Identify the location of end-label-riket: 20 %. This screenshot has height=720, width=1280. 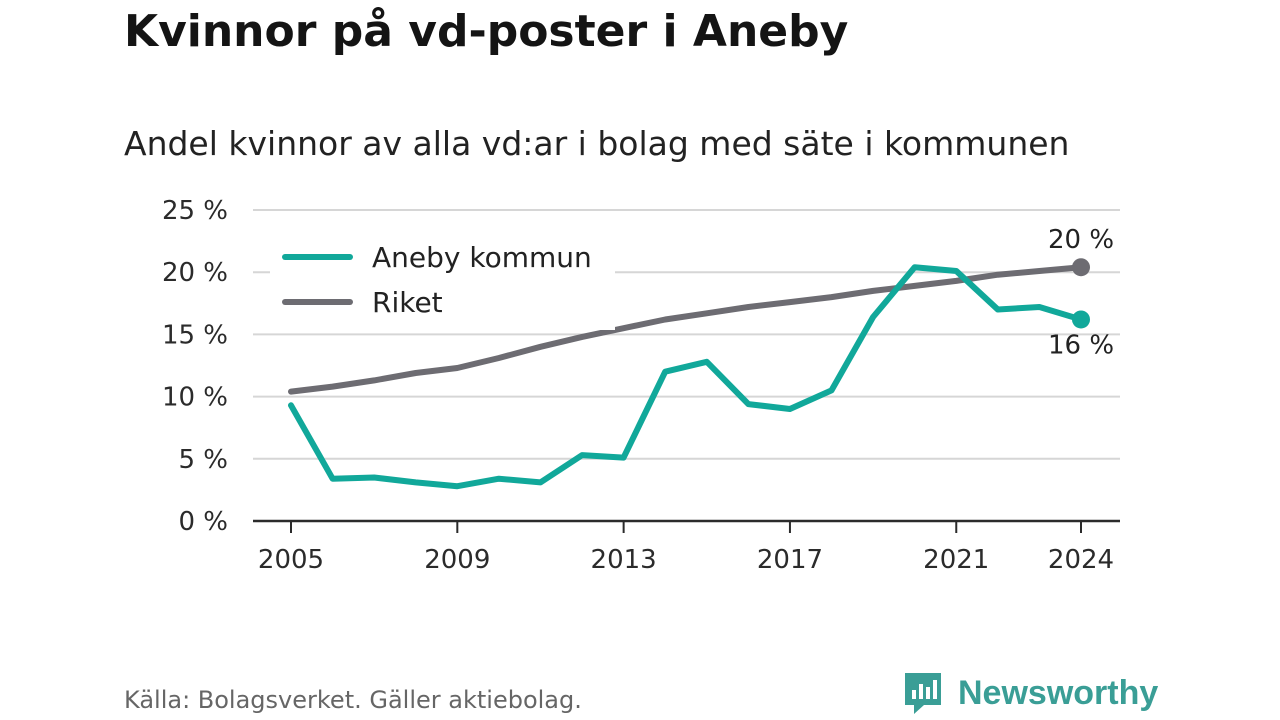
(1081, 240).